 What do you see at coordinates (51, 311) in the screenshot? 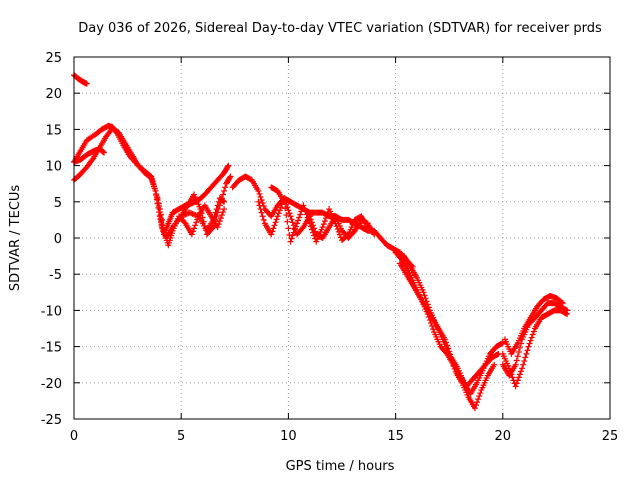
I see `y-tick-label: -10` at bounding box center [51, 311].